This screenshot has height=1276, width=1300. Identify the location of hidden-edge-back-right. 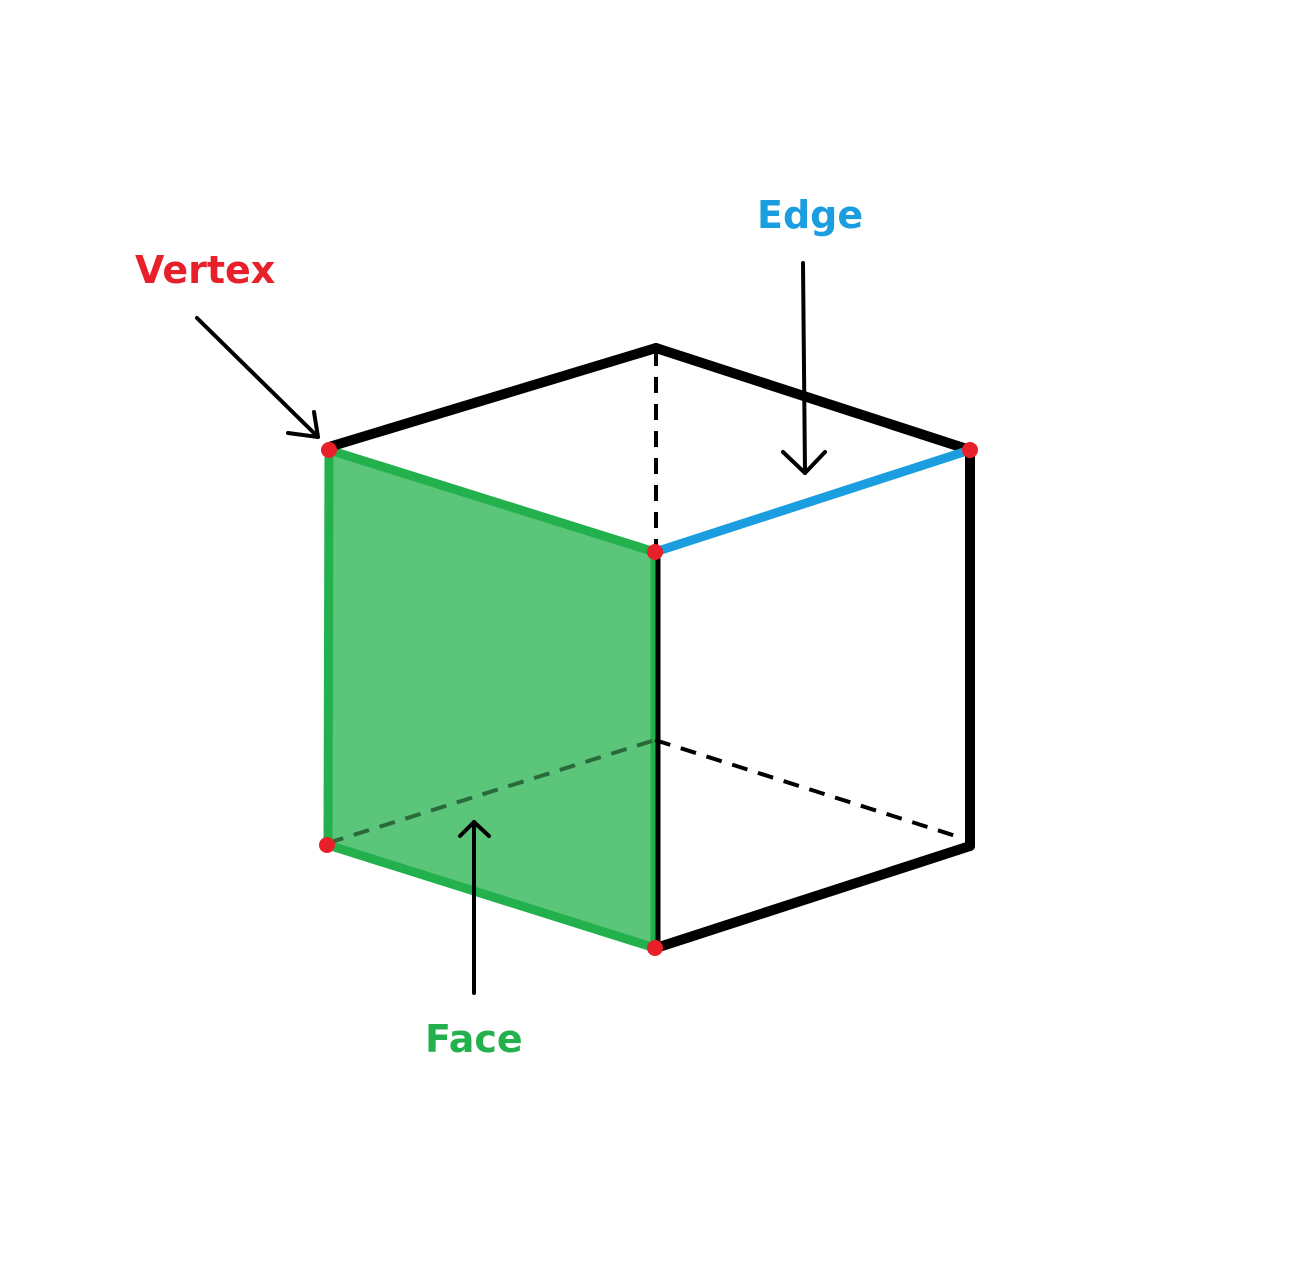
(808, 789).